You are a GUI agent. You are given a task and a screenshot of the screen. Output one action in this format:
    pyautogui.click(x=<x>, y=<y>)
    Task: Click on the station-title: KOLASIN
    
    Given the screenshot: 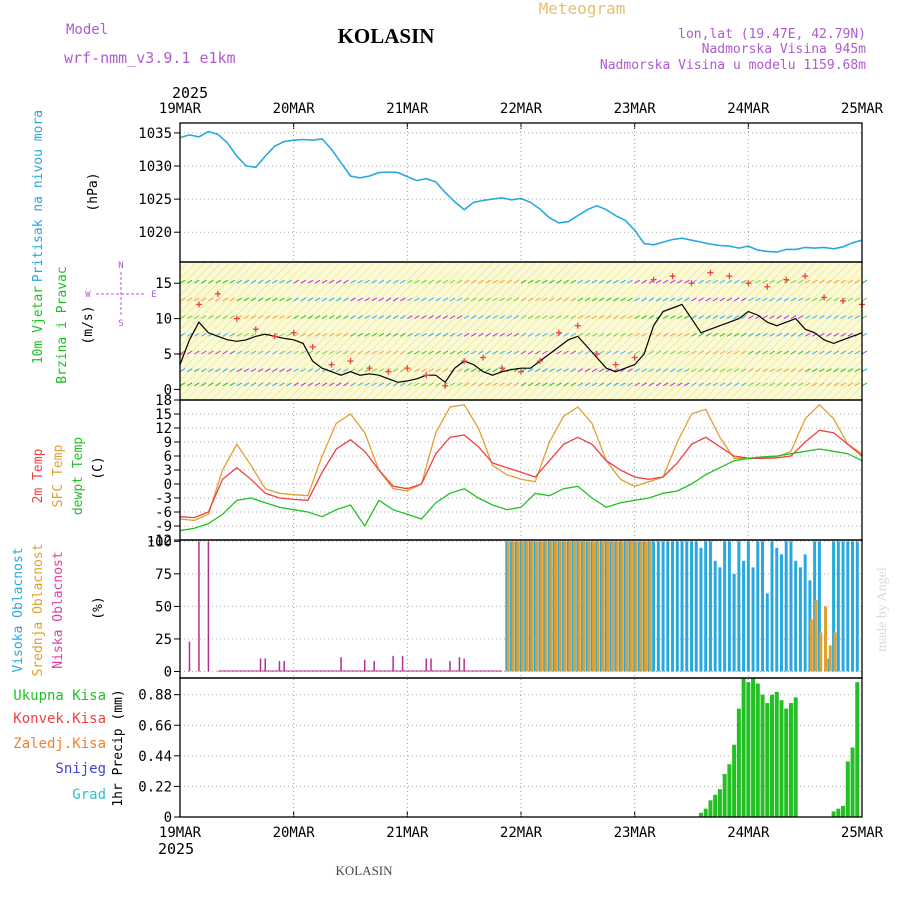 What is the action you would take?
    pyautogui.click(x=386, y=36)
    